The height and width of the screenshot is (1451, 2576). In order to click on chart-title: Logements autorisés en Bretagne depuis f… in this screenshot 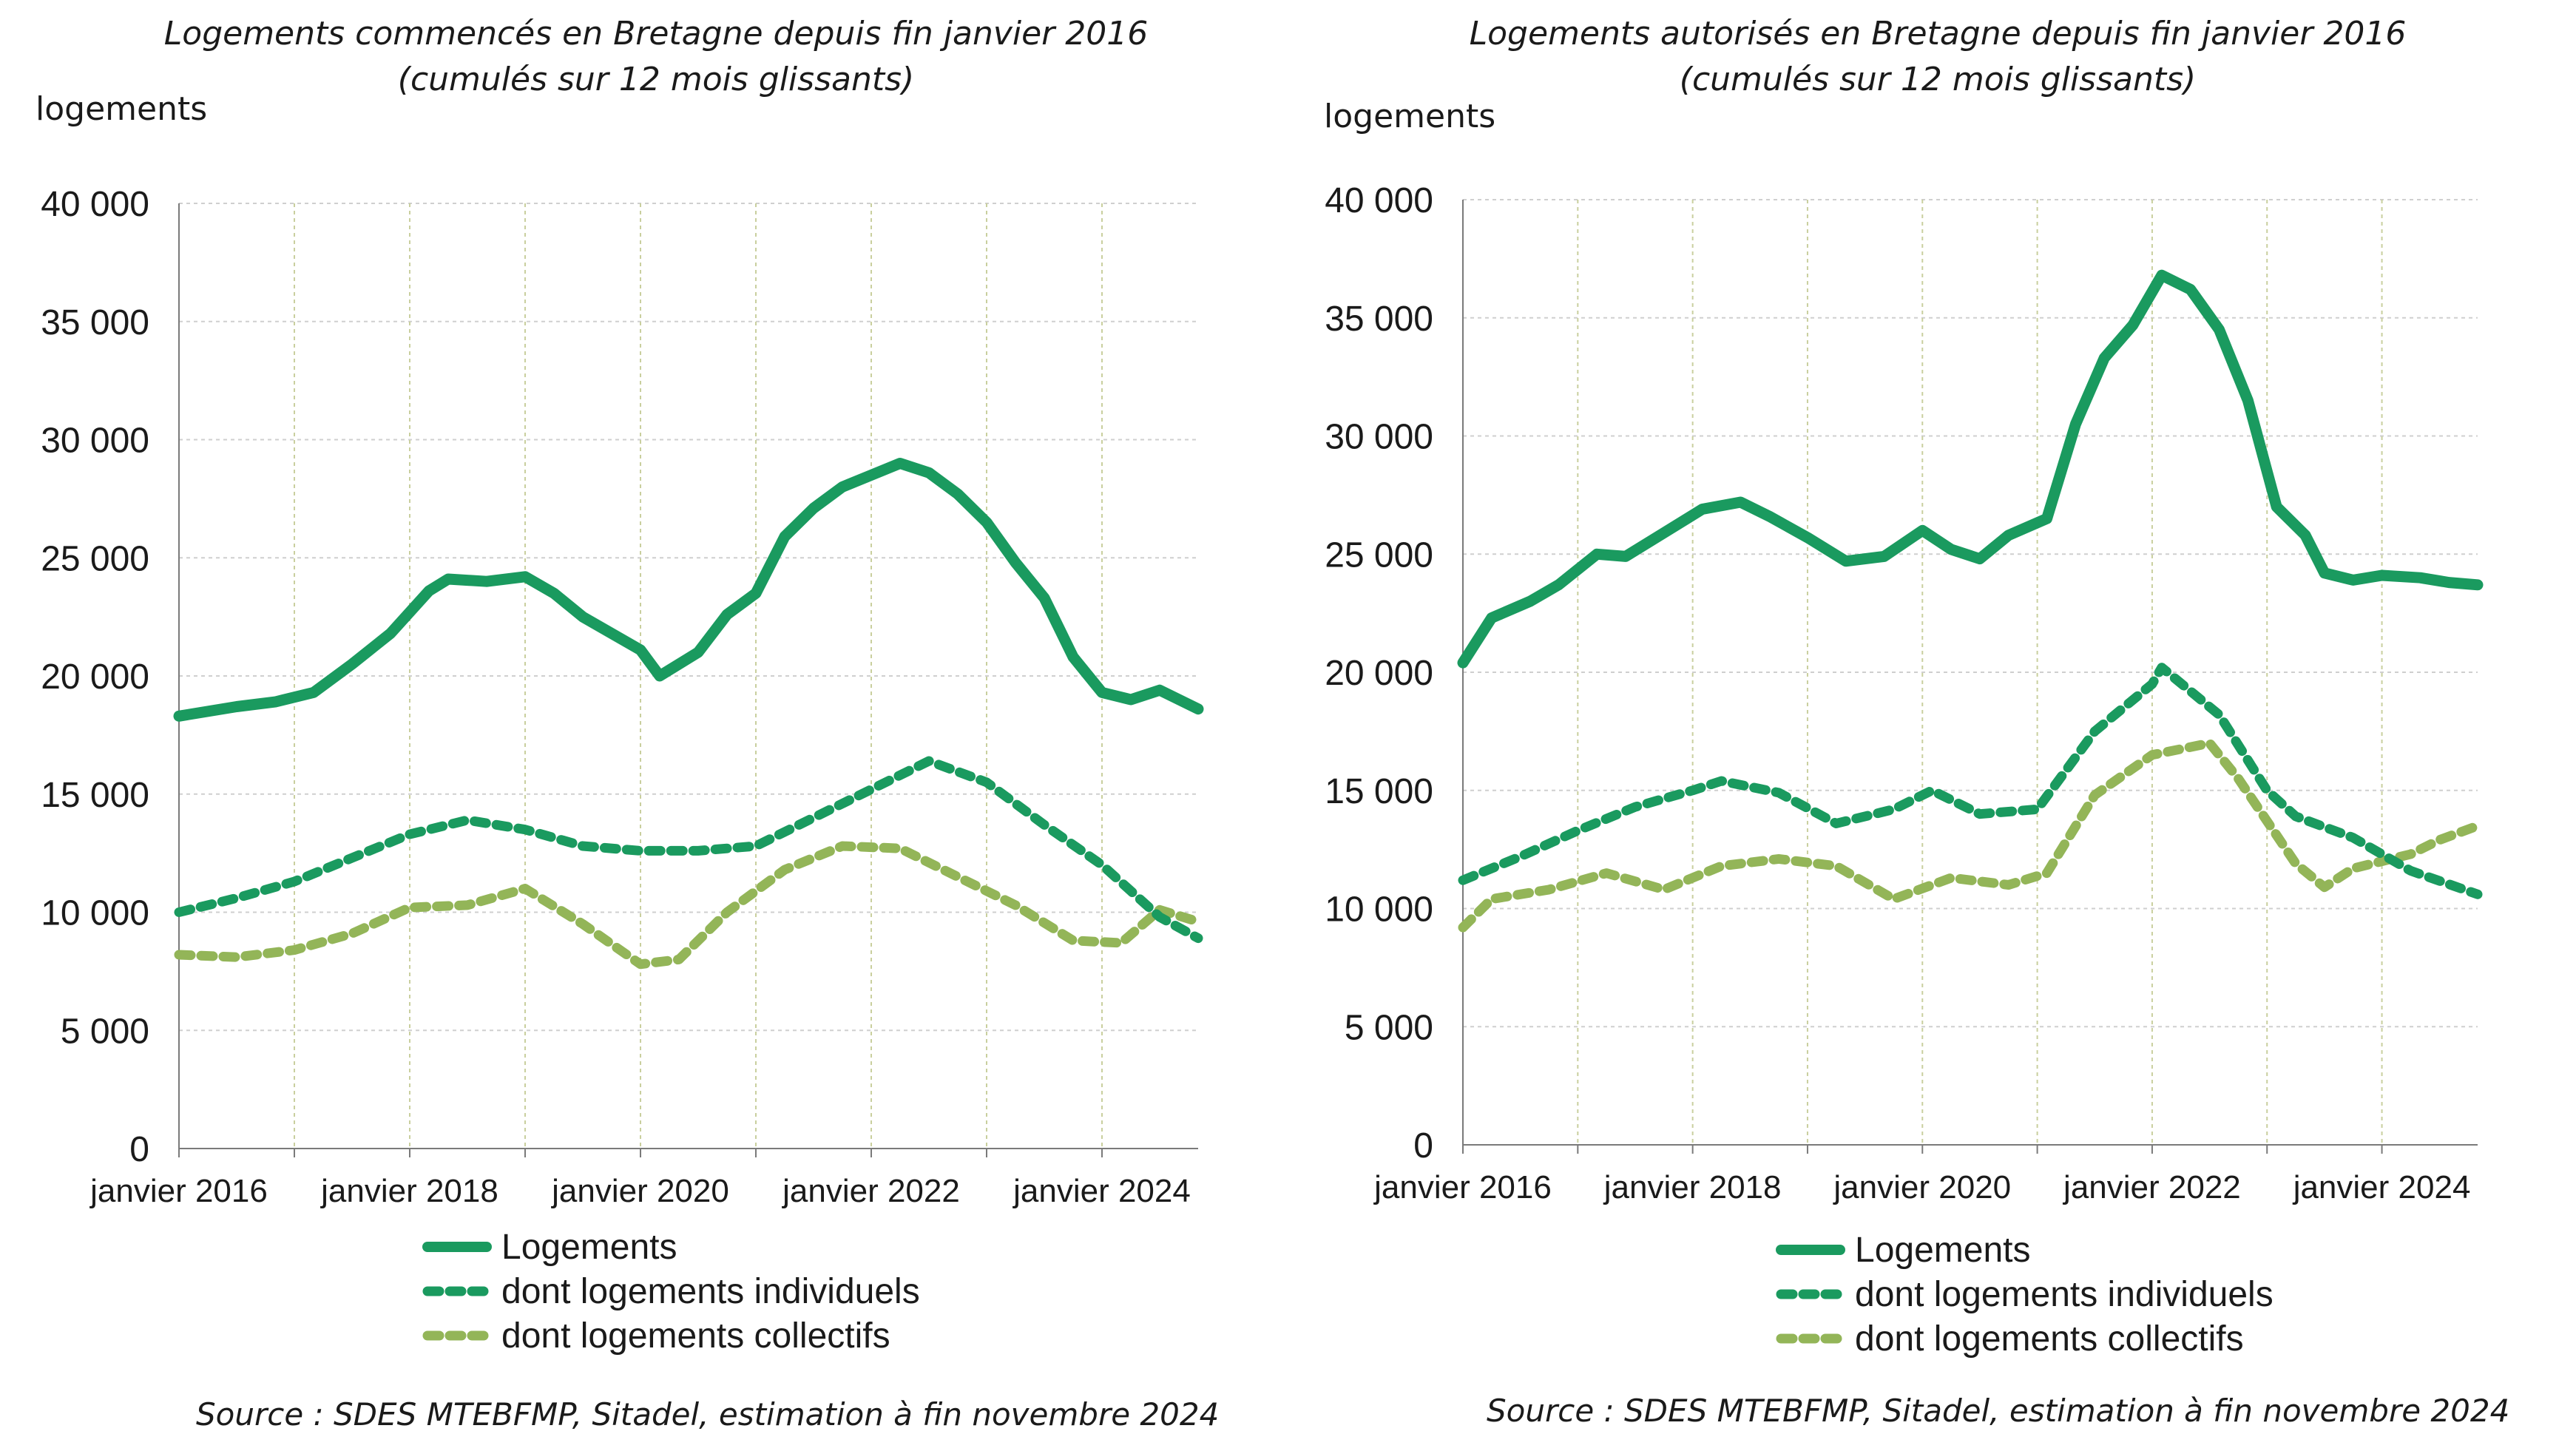, I will do `click(1938, 34)`.